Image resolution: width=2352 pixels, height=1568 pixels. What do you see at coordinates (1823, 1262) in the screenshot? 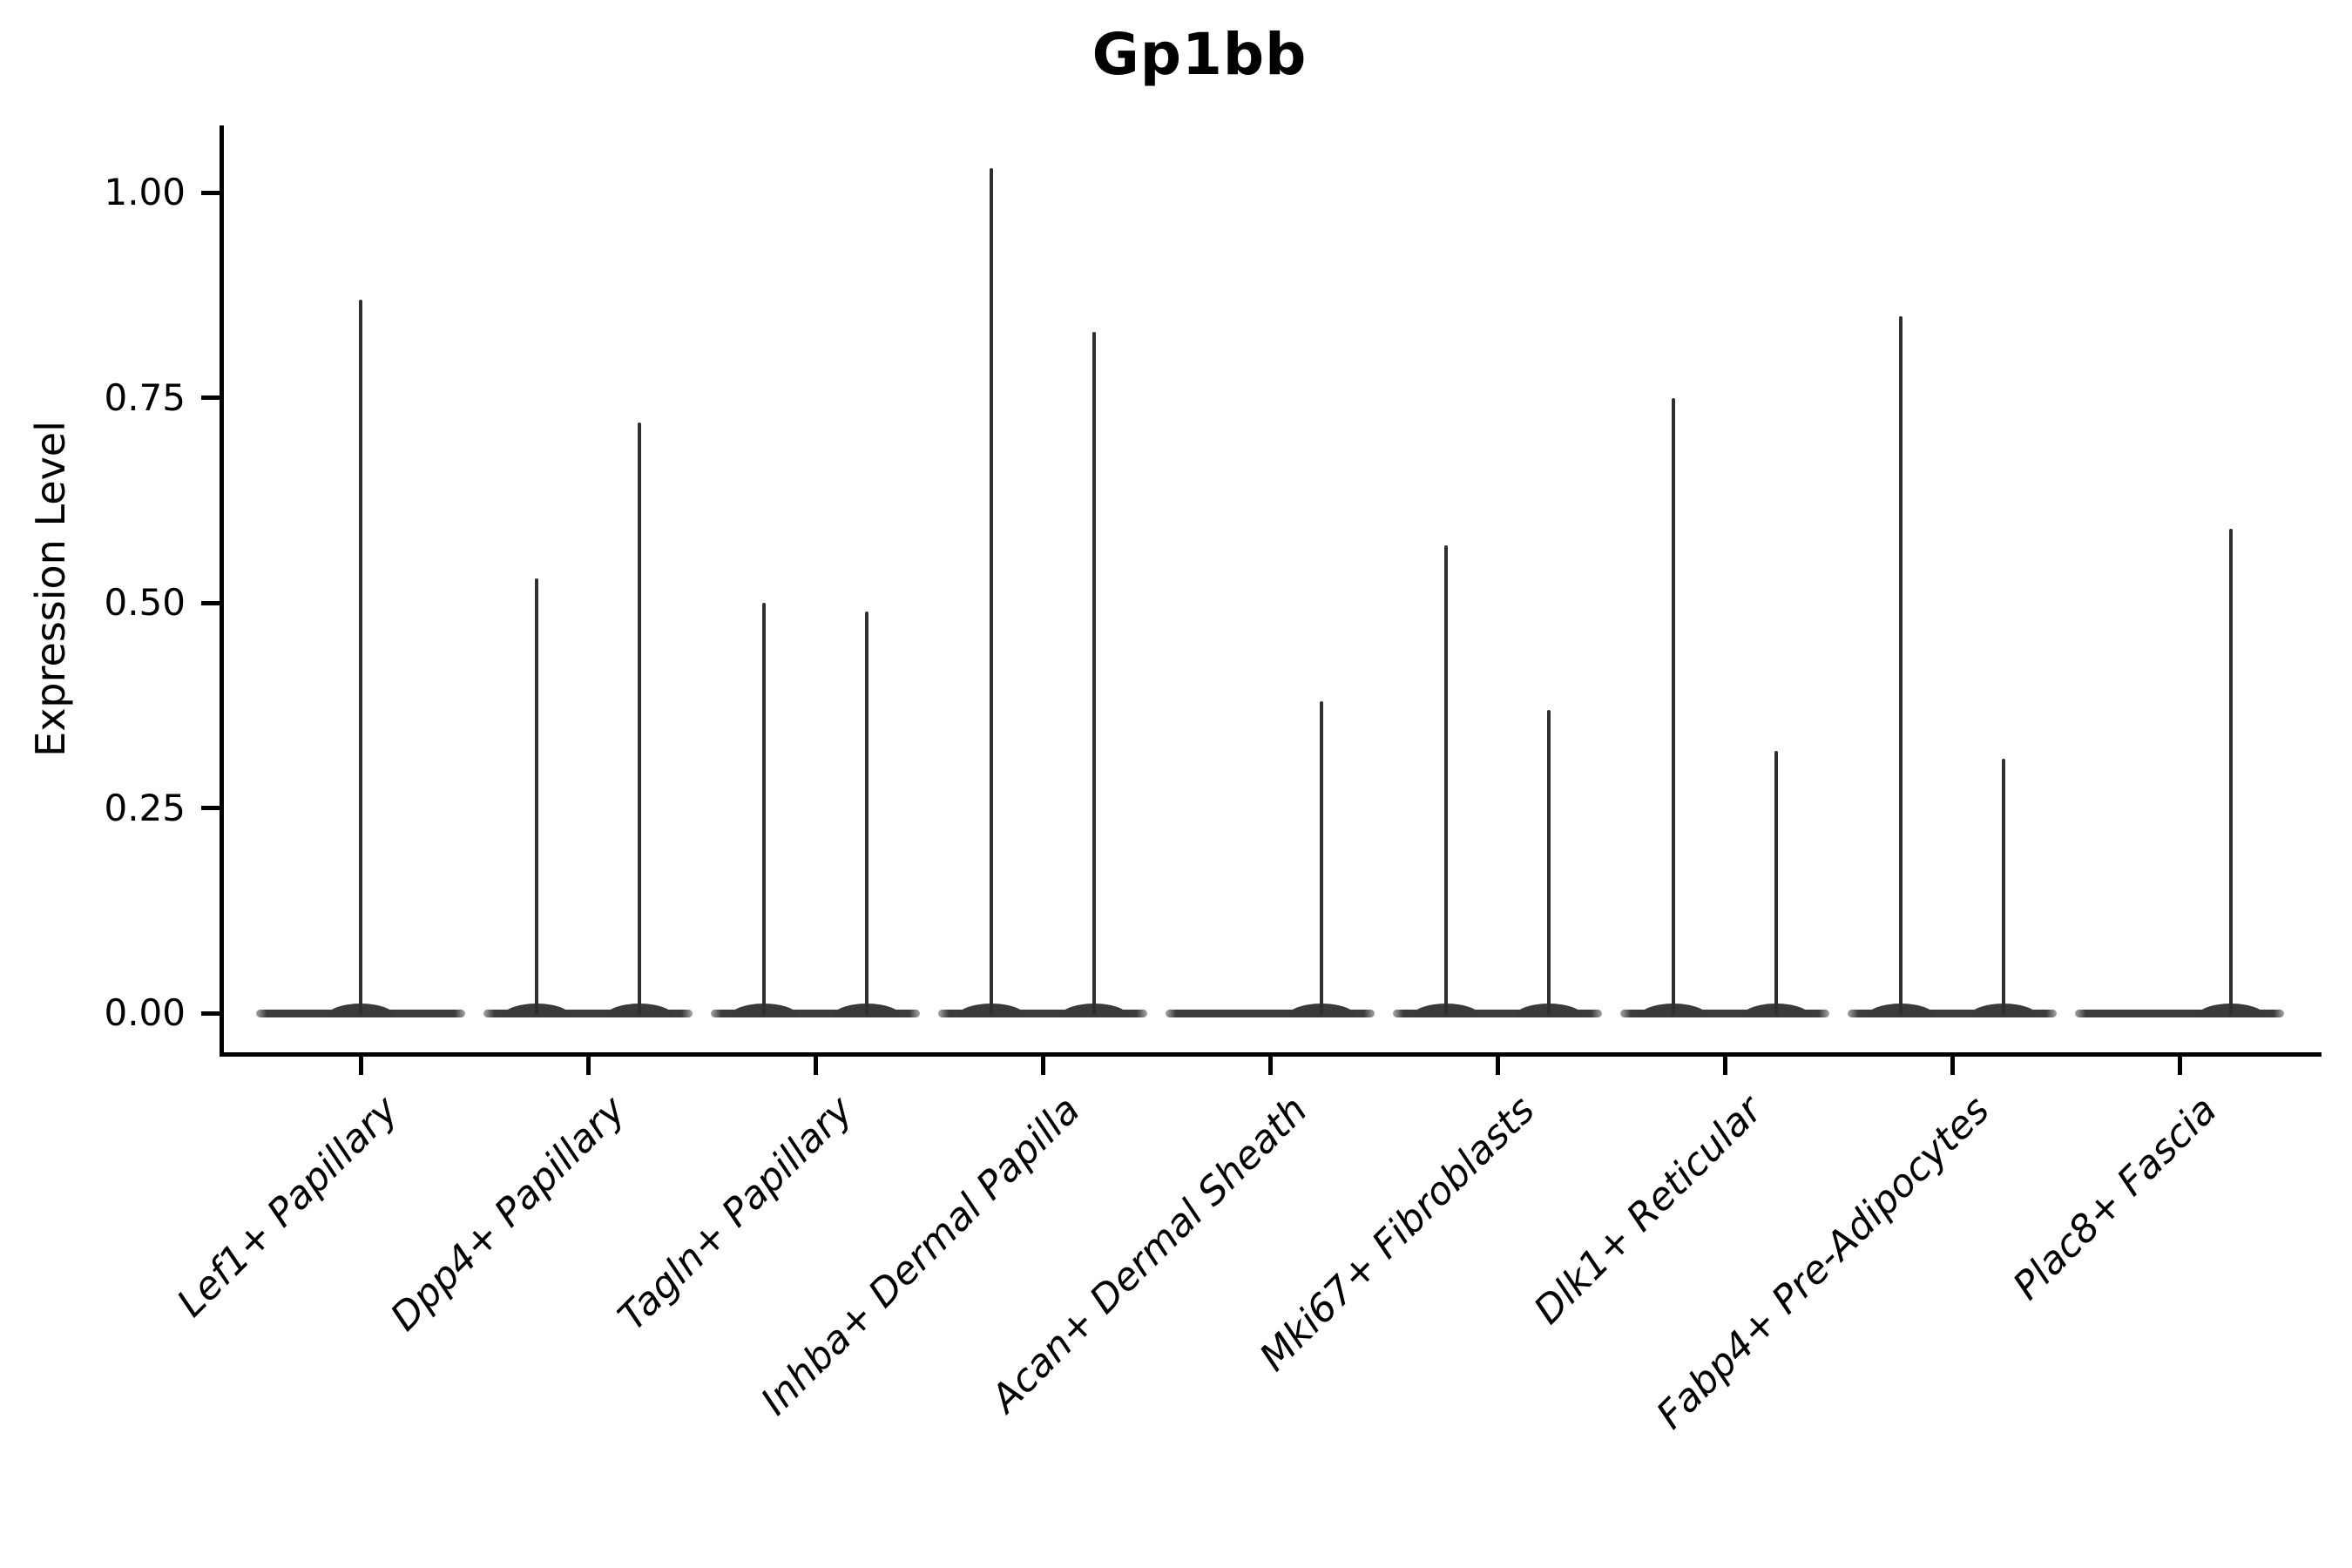
I see `x-tick-label: Fabp4+ Pre-Adipocytes` at bounding box center [1823, 1262].